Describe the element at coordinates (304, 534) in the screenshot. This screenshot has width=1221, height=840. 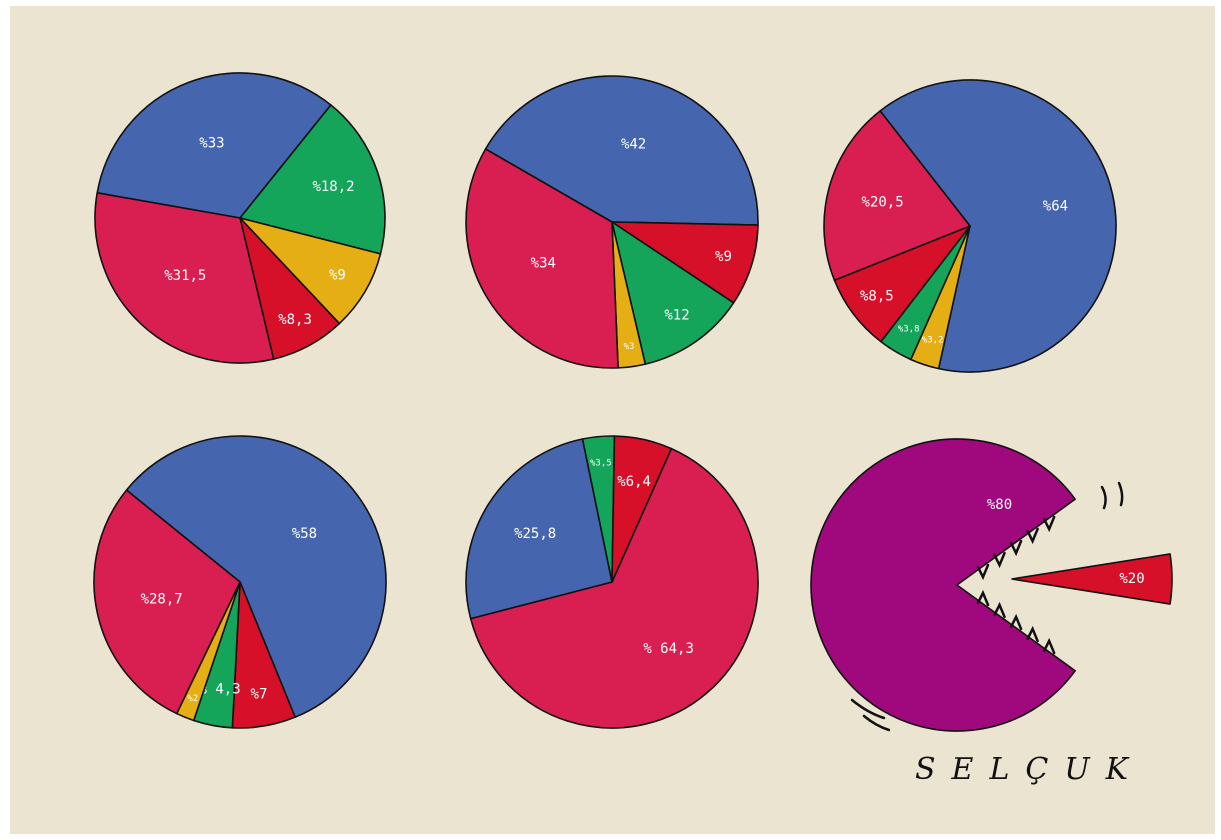
I see `slice-label: %58` at that location.